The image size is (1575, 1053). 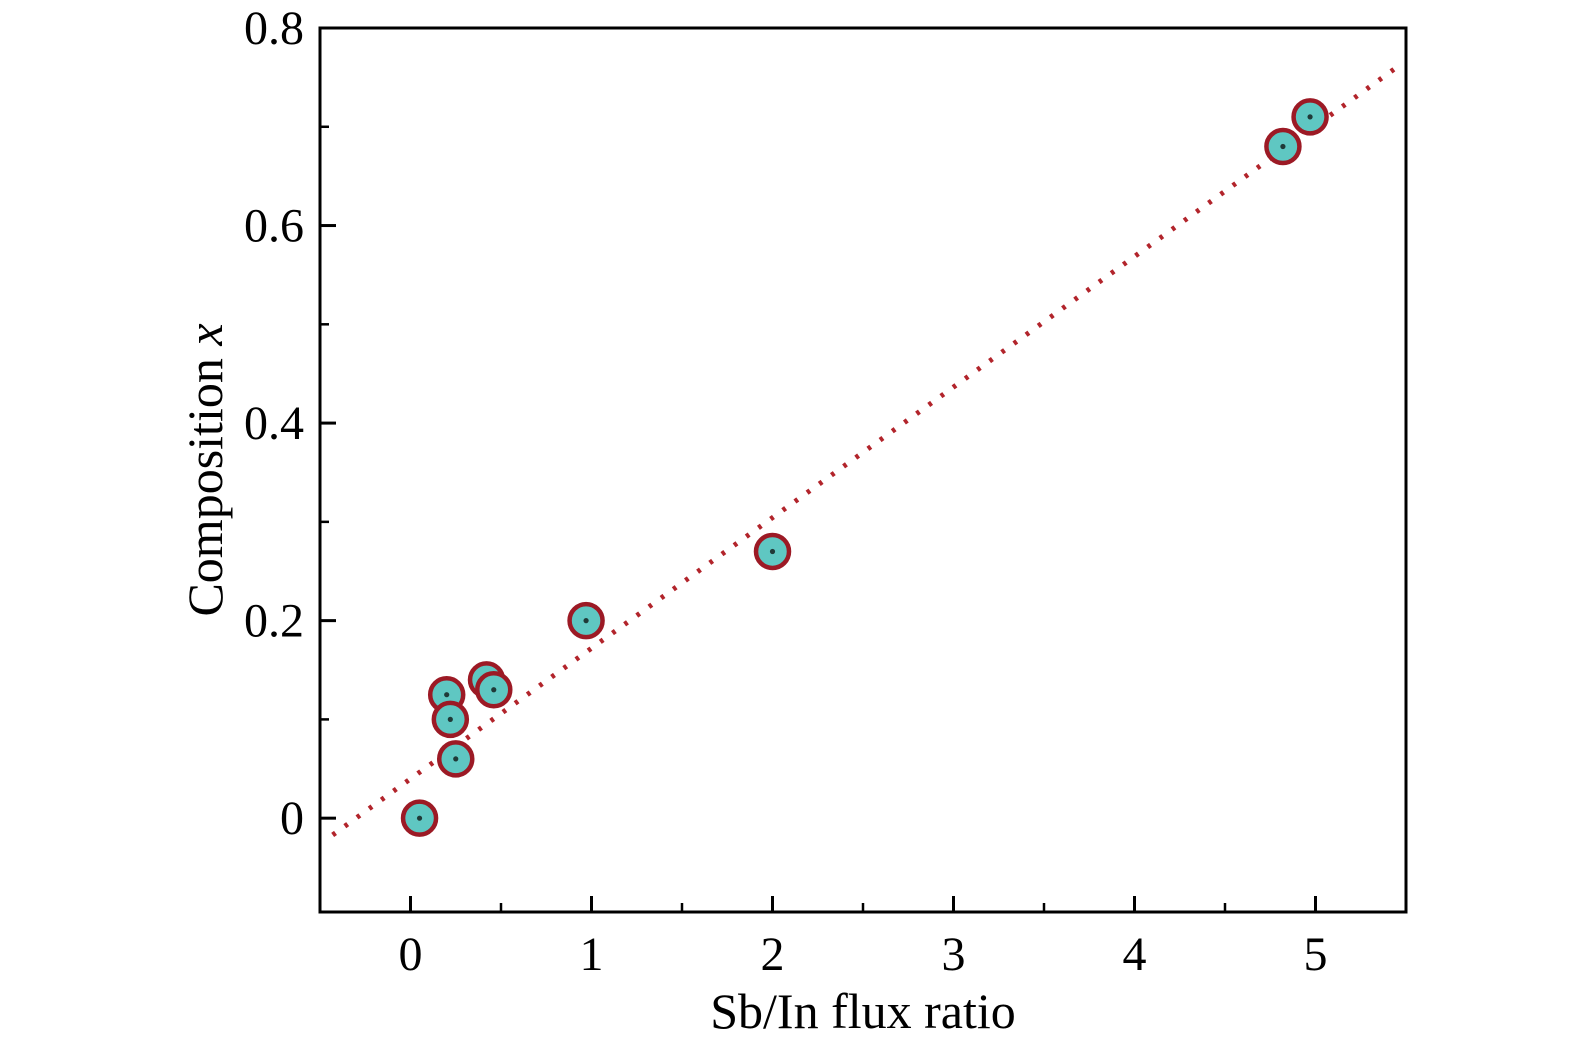 What do you see at coordinates (292, 818) in the screenshot?
I see `y-tick-label: 0` at bounding box center [292, 818].